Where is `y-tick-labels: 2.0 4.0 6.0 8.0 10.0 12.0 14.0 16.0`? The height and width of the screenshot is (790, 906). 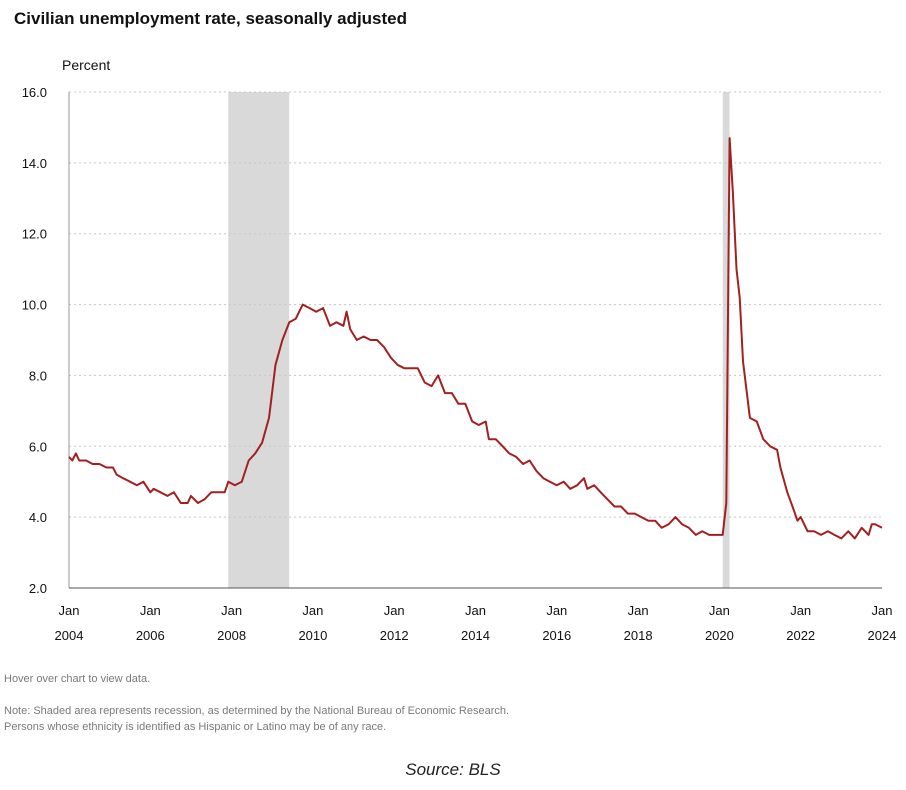
y-tick-labels: 2.0 4.0 6.0 8.0 10.0 12.0 14.0 16.0 is located at coordinates (34, 340).